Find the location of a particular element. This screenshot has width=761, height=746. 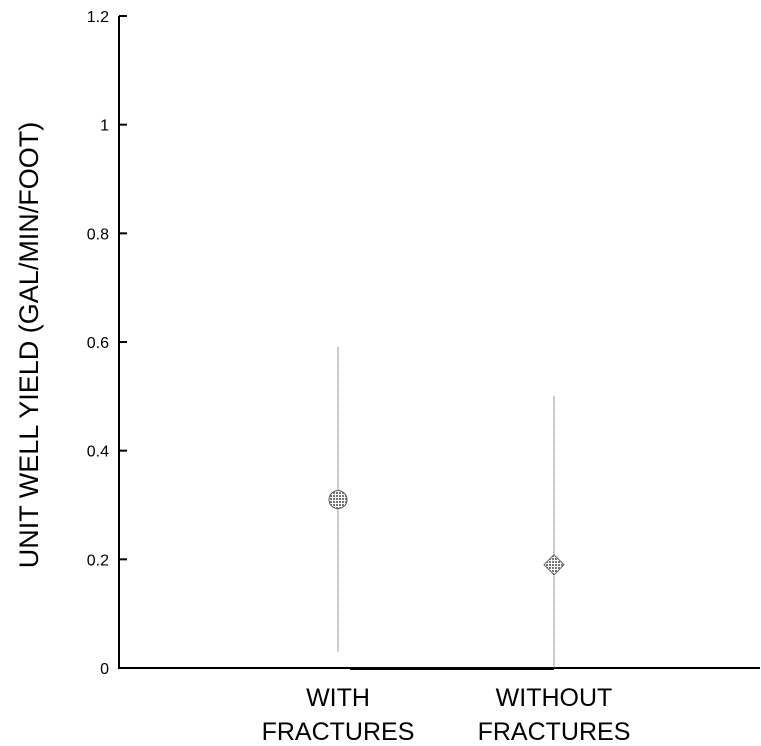

y-tick-label: 0 is located at coordinates (104, 669).